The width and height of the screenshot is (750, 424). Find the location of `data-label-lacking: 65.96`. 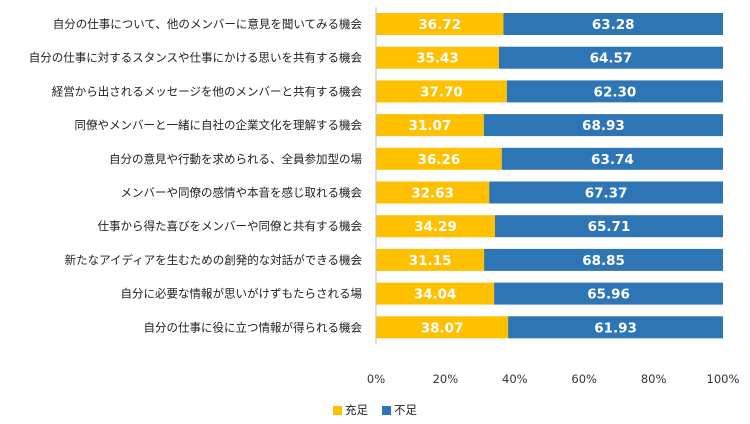

data-label-lacking: 65.96 is located at coordinates (608, 295).